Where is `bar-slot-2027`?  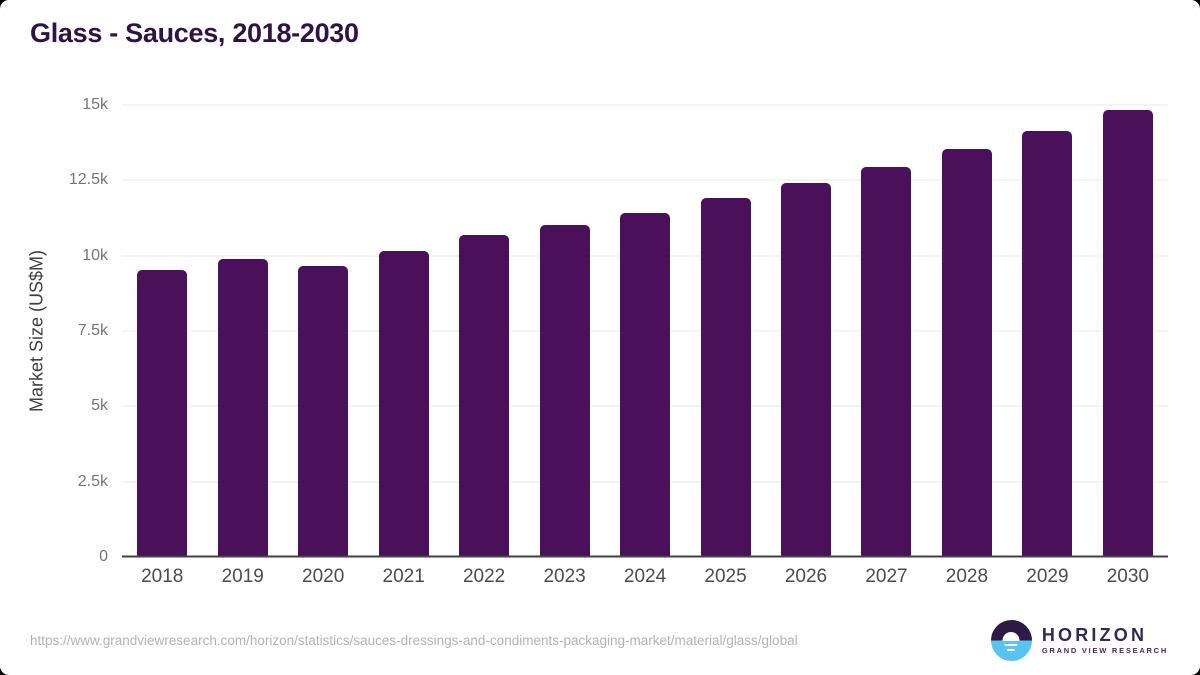 bar-slot-2027 is located at coordinates (886, 331).